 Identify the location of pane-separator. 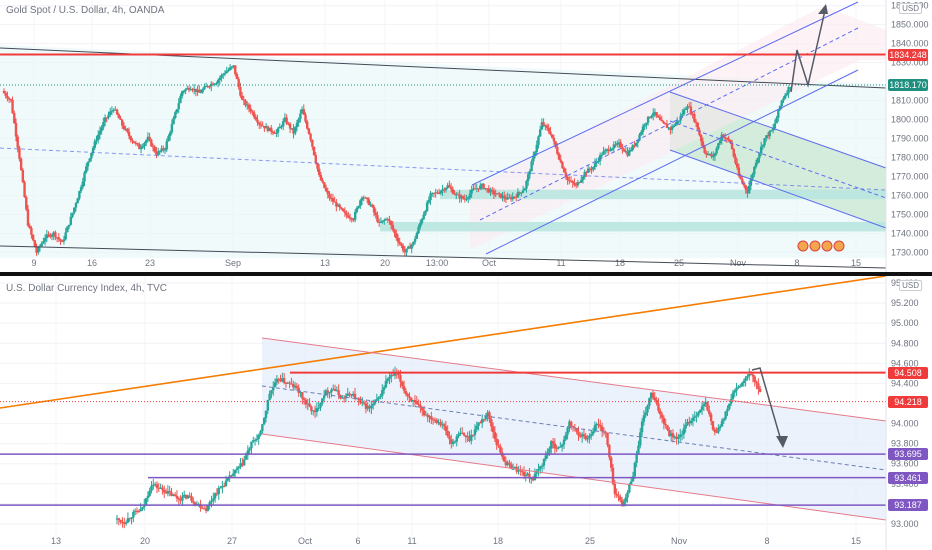
(466, 274).